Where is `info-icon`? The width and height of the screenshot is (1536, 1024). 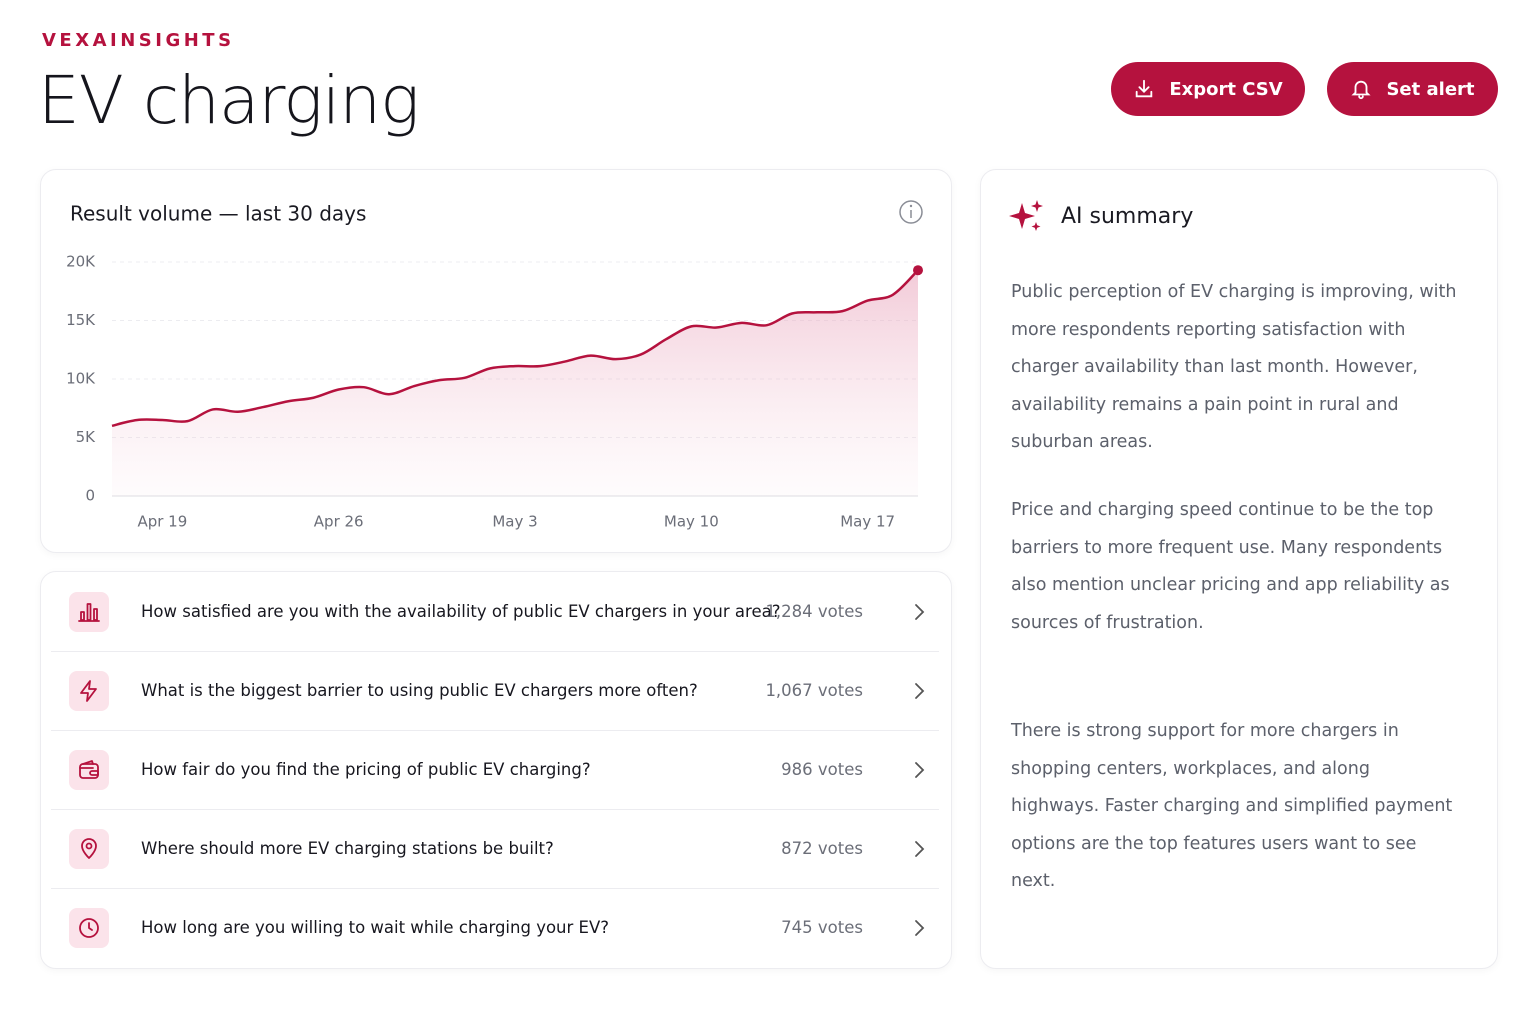
info-icon is located at coordinates (911, 212).